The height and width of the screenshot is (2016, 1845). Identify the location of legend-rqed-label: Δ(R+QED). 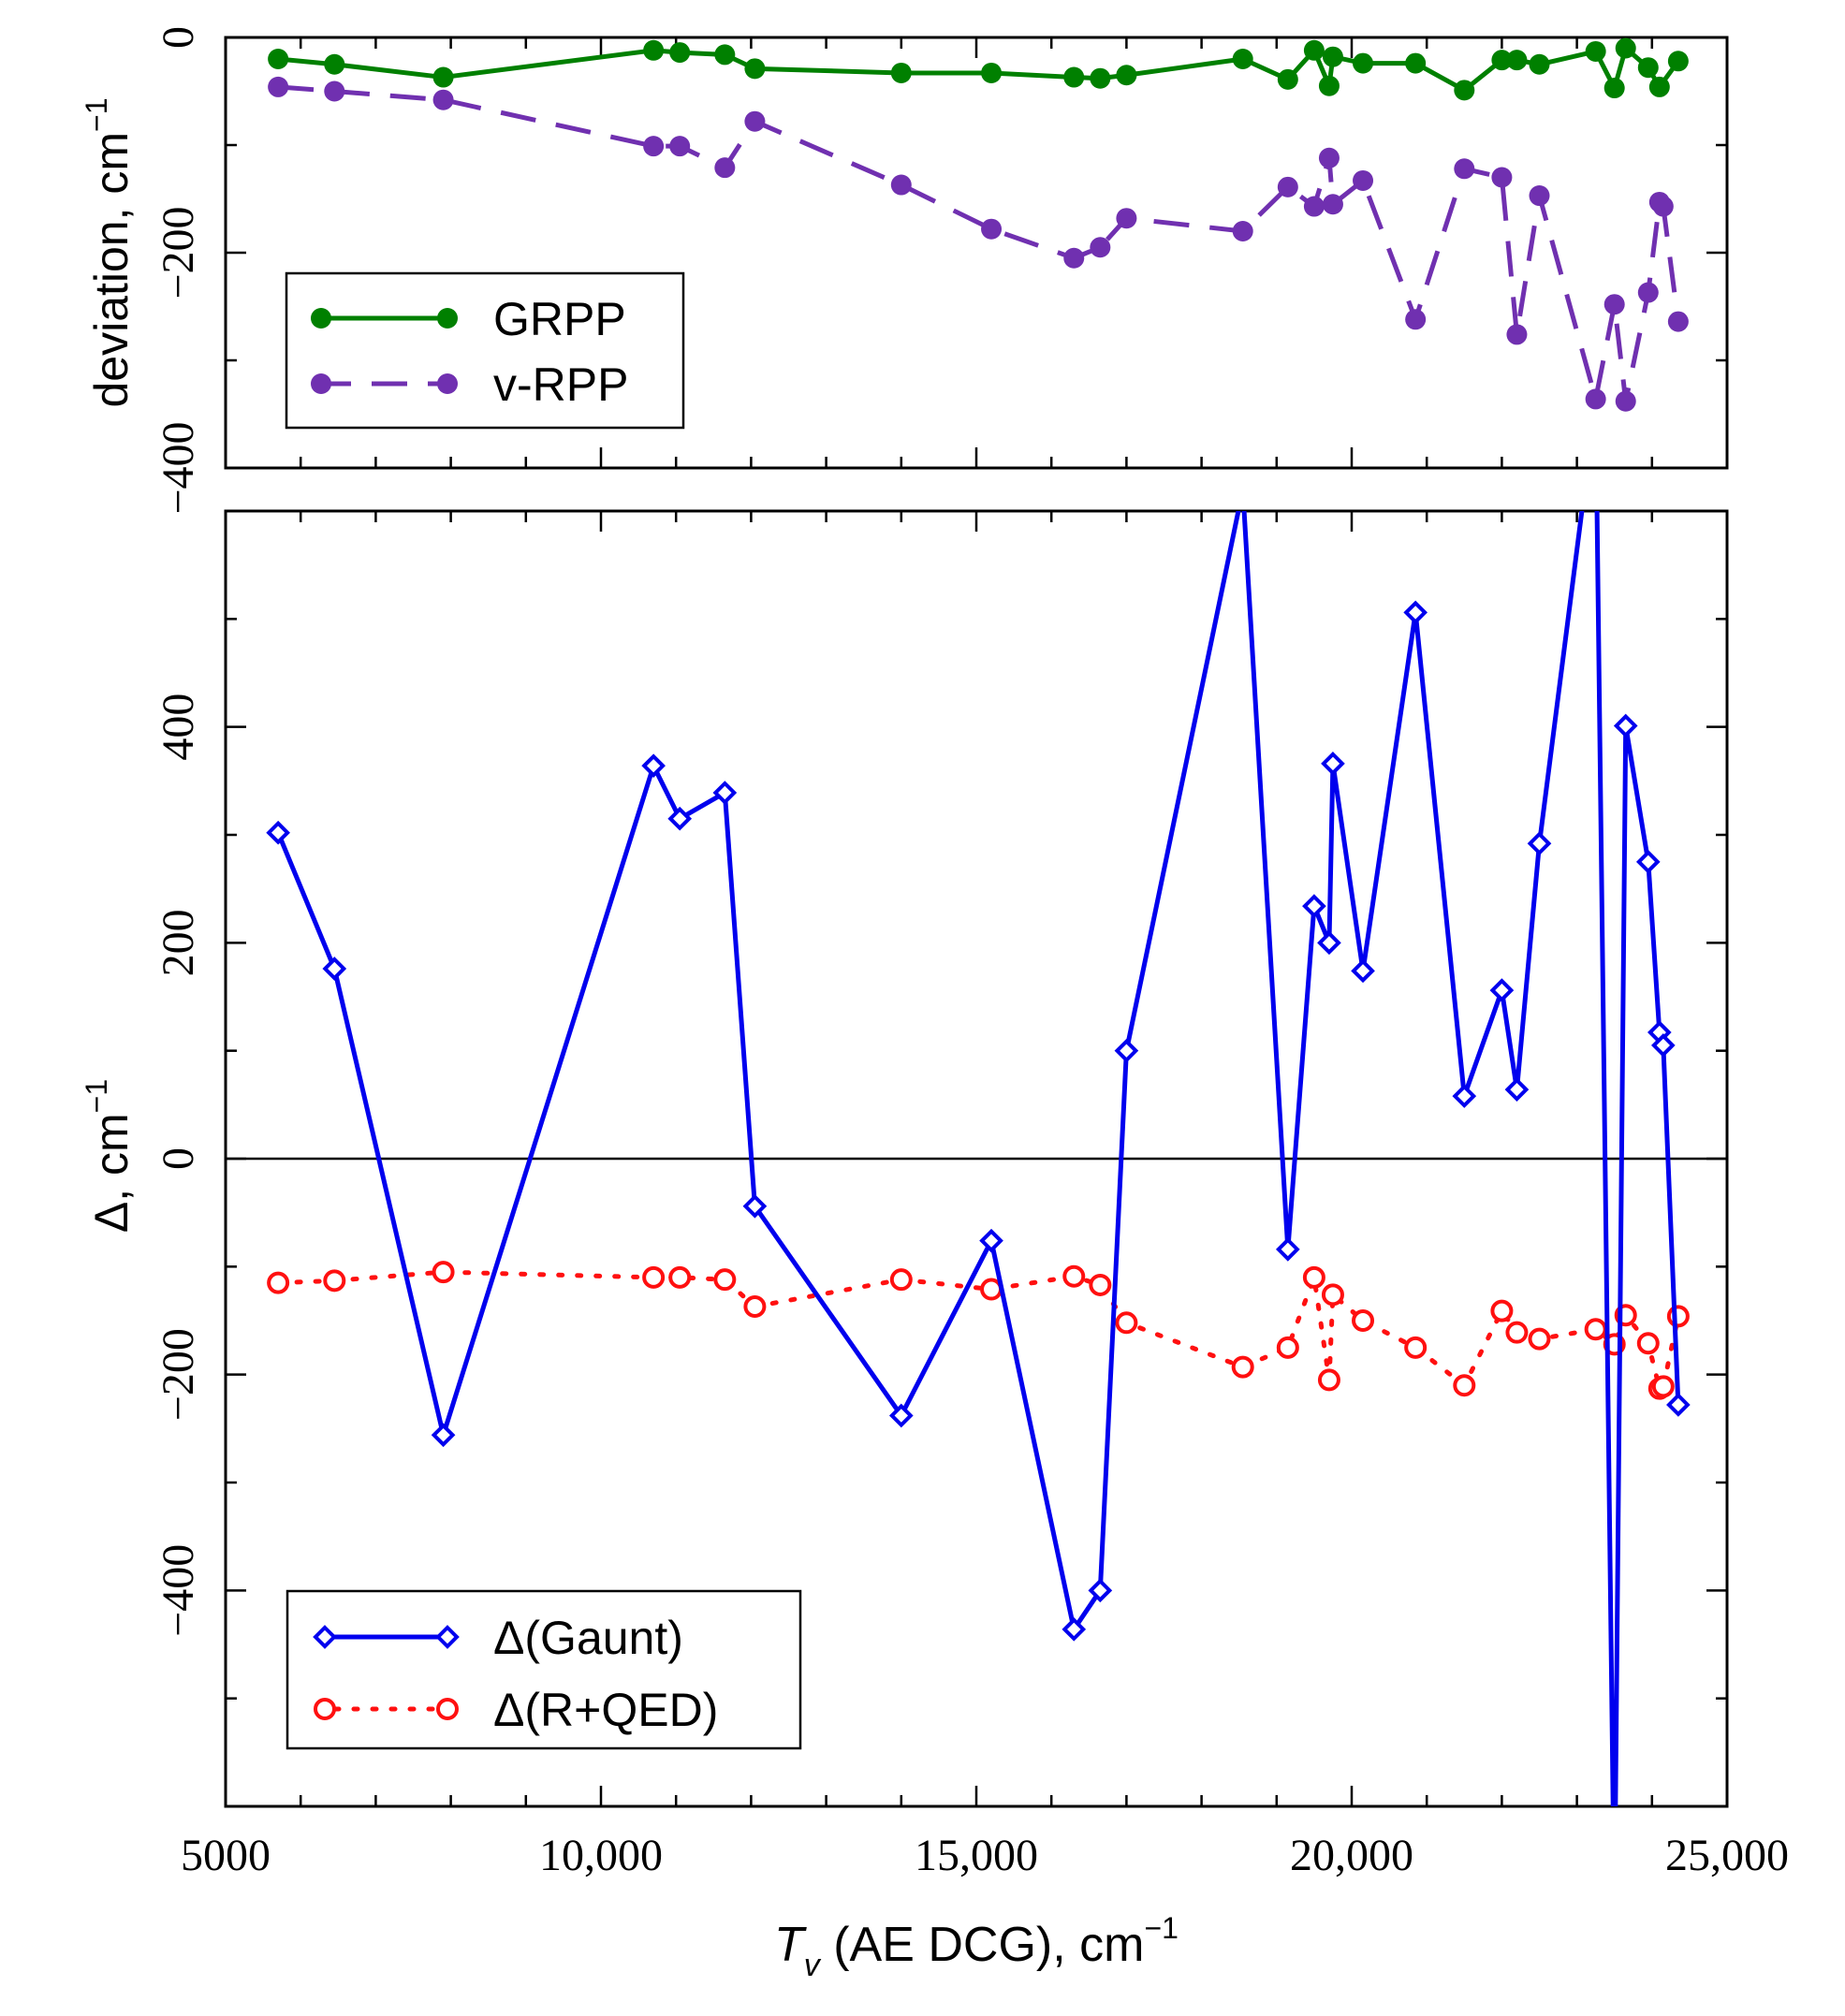
(605, 1710).